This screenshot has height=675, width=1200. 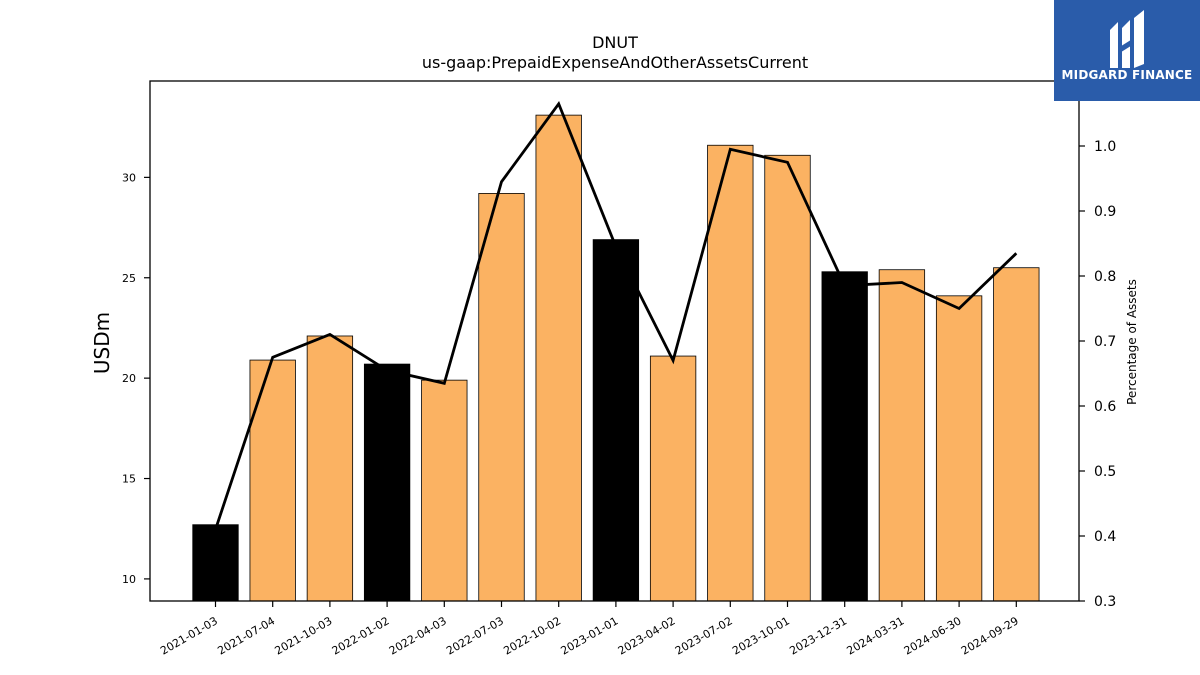 I want to click on y-tick-label: 20, so click(x=129, y=378).